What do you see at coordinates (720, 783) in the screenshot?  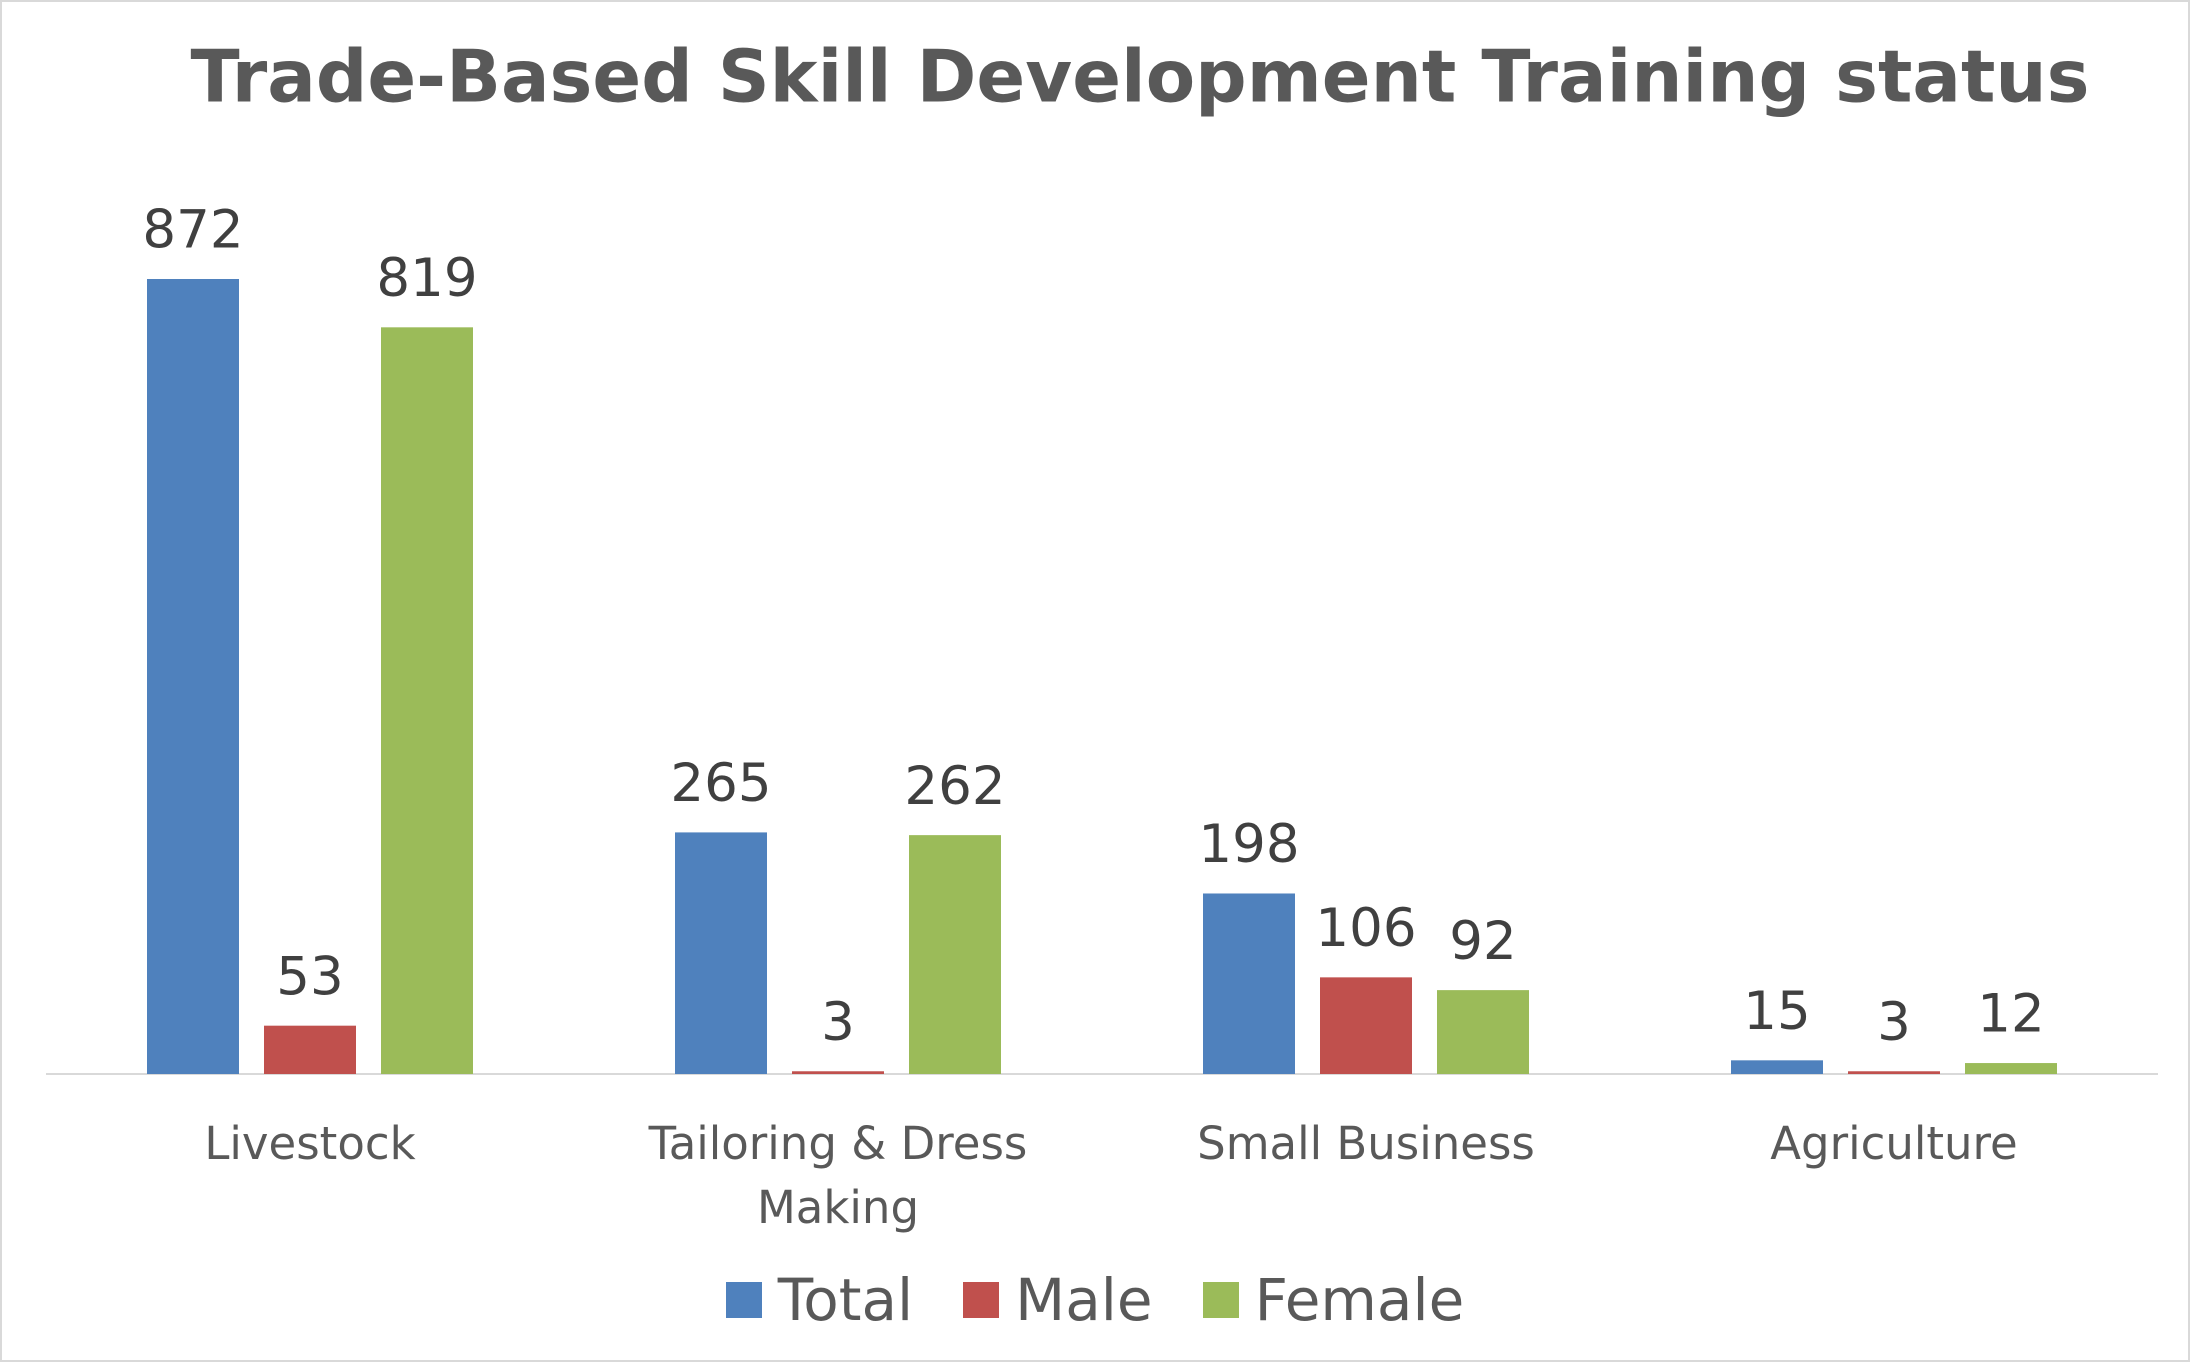 I see `data-label: 265` at bounding box center [720, 783].